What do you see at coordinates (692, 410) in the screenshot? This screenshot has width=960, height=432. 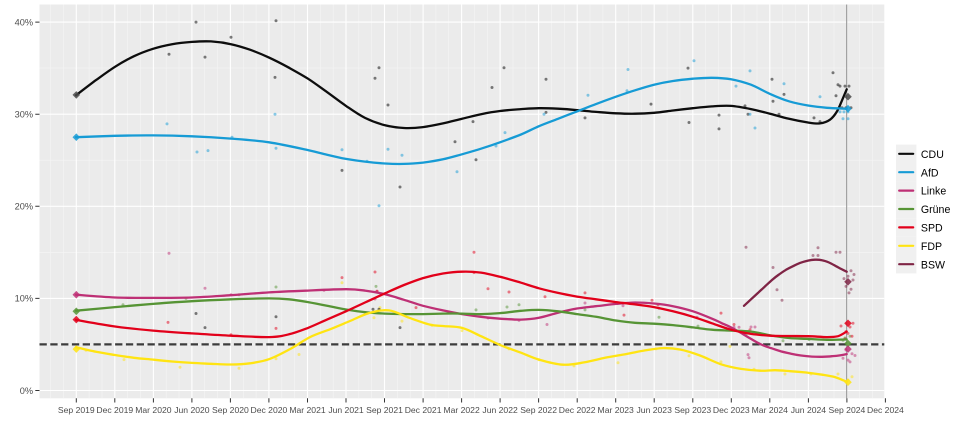 I see `svg-text: Sep 2023` at bounding box center [692, 410].